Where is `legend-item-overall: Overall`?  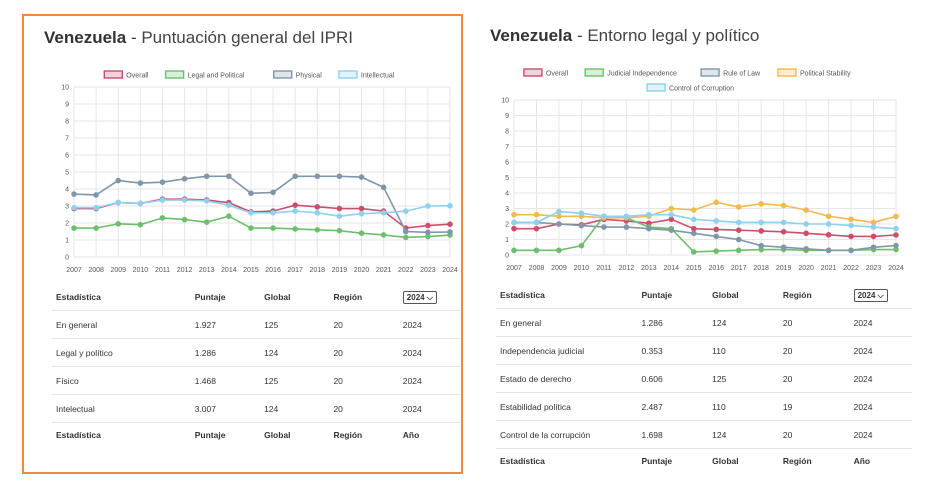
legend-item-overall: Overall is located at coordinates (546, 73).